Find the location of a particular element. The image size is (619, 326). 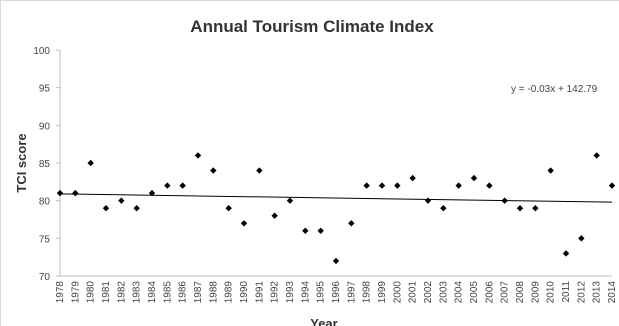

x-tick-label: 1983 is located at coordinates (137, 292).